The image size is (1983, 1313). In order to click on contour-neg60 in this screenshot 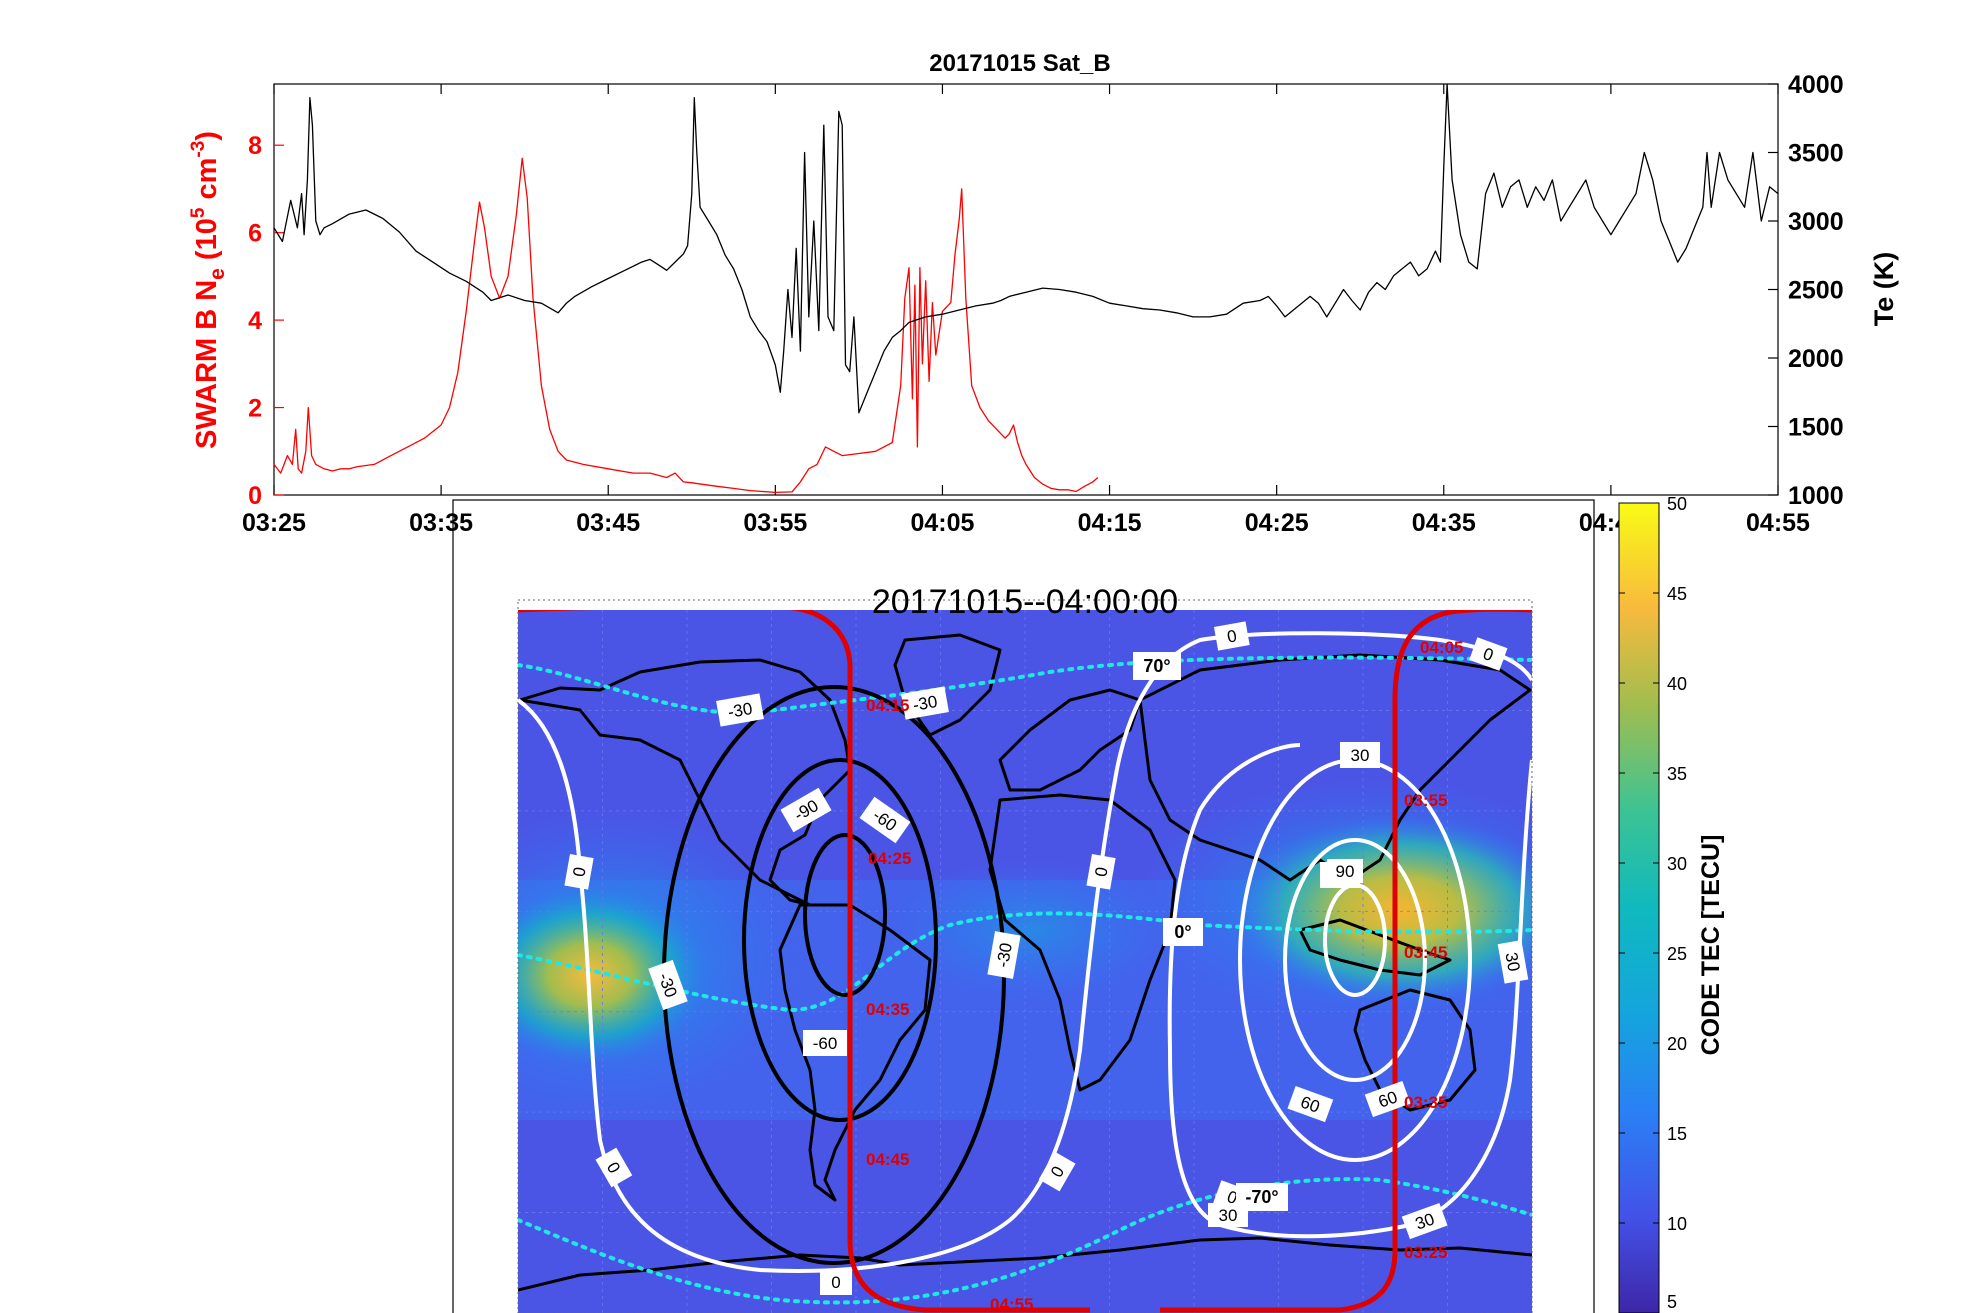, I will do `click(840, 940)`.